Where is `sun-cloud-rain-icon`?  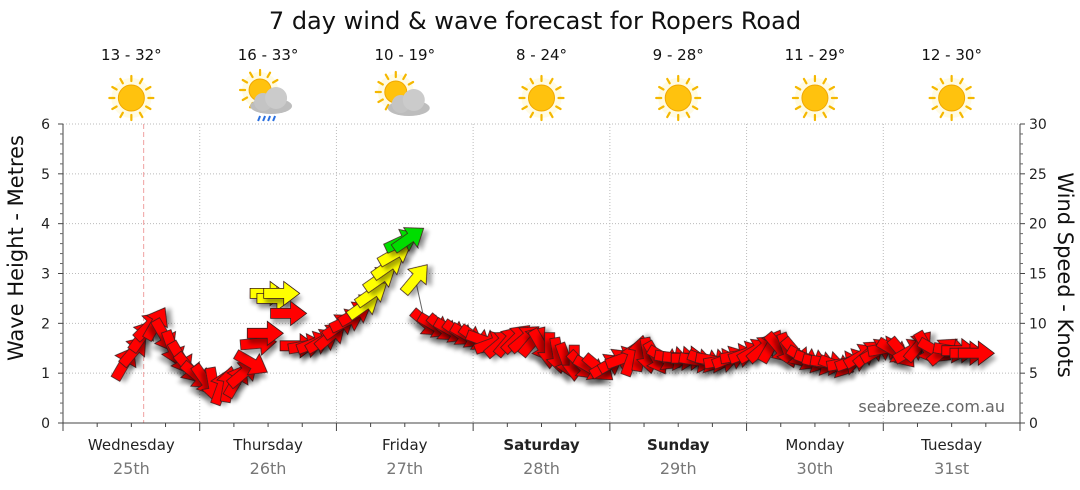 sun-cloud-rain-icon is located at coordinates (265, 95).